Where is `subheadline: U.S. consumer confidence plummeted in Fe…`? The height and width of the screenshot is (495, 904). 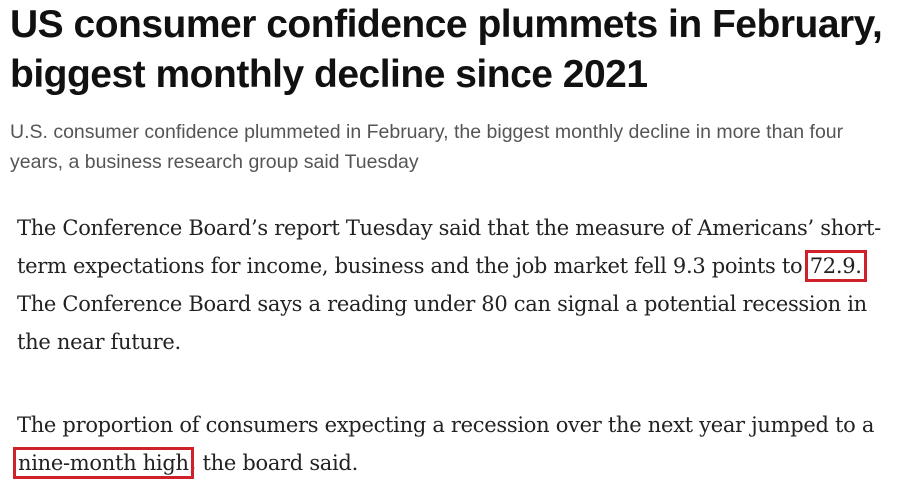
subheadline: U.S. consumer confidence plummeted in Fe… is located at coordinates (427, 147).